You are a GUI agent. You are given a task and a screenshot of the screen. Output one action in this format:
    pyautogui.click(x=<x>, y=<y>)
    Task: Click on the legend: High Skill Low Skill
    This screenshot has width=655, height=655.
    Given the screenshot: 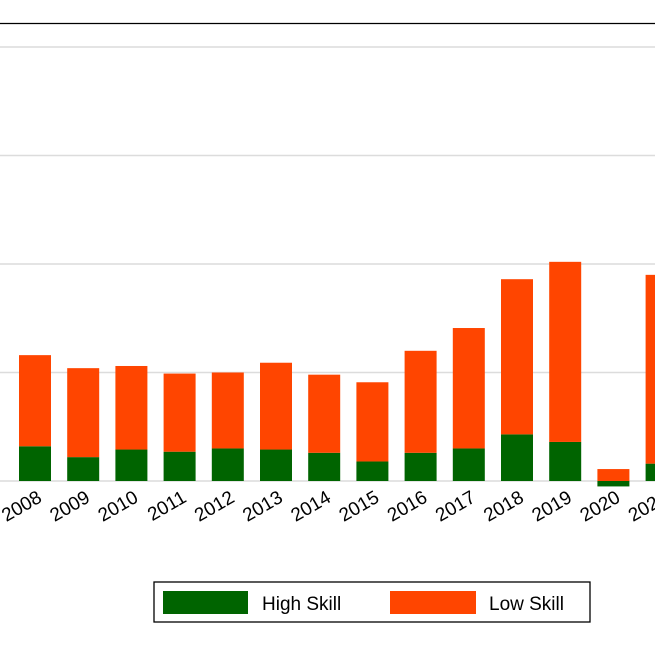 What is the action you would take?
    pyautogui.click(x=372, y=602)
    